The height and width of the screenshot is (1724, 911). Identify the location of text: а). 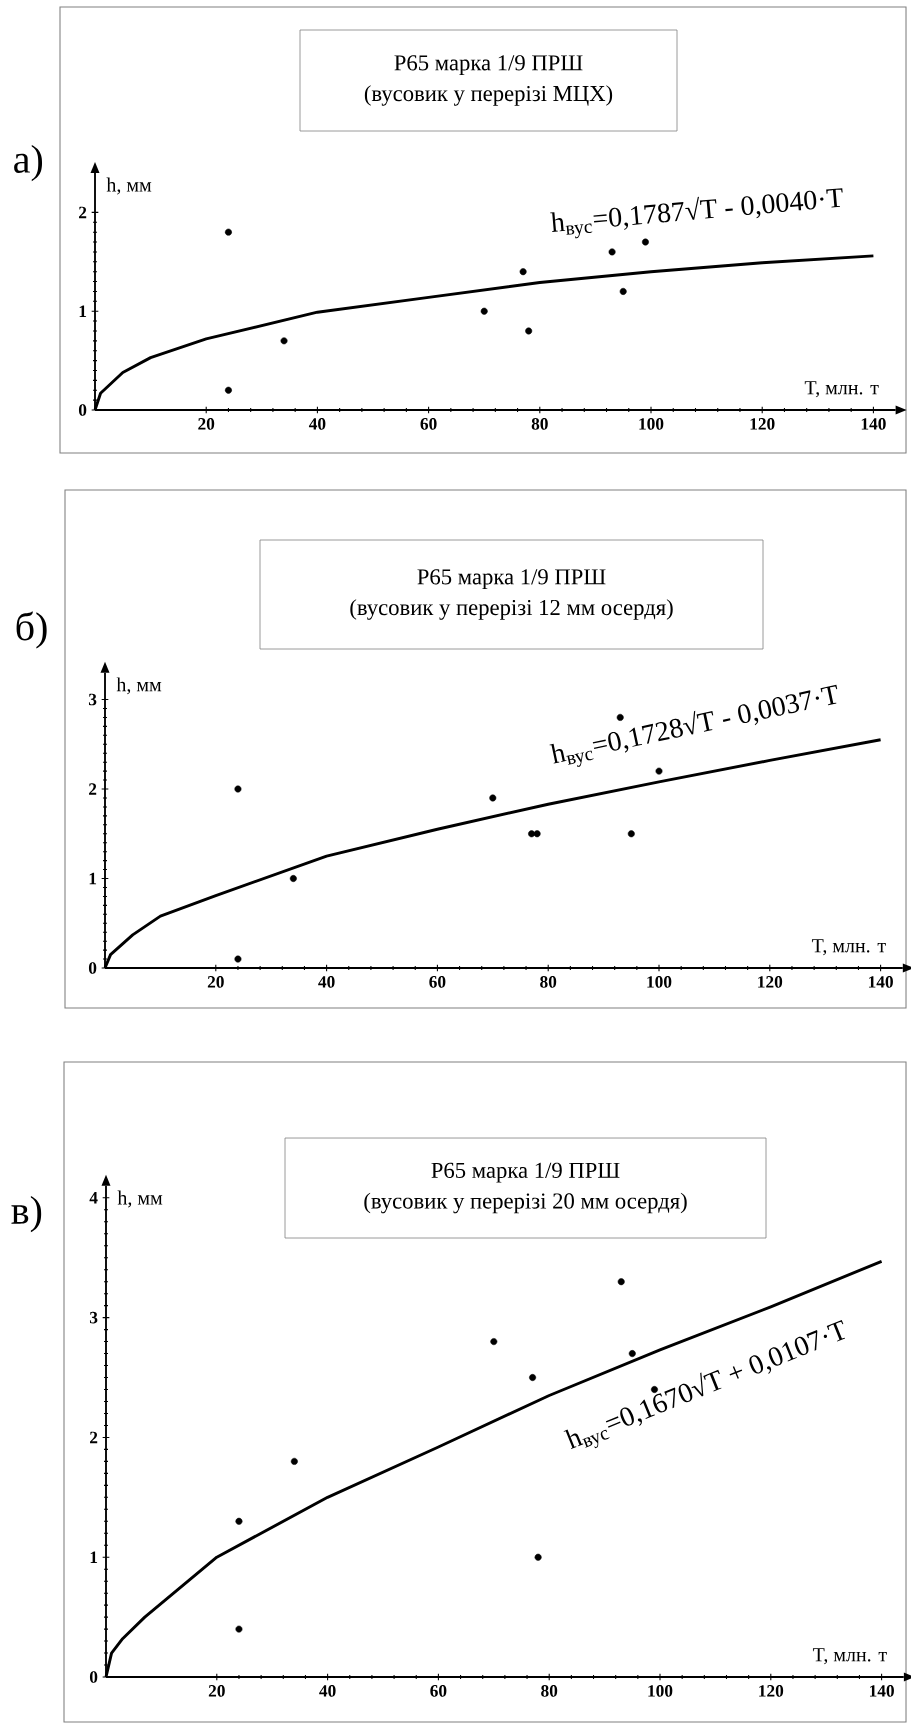
(28, 163).